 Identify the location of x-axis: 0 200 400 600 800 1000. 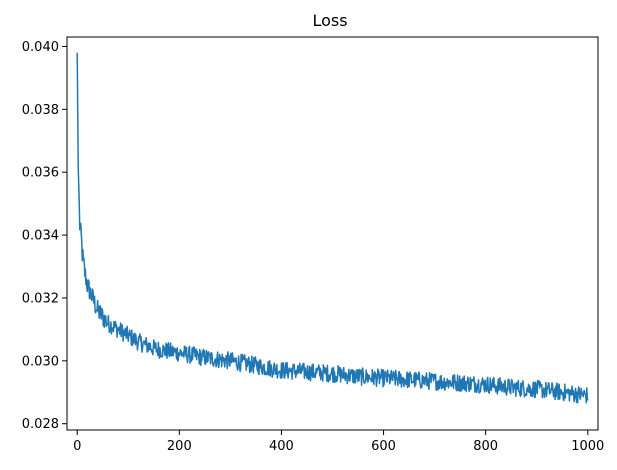
(338, 442).